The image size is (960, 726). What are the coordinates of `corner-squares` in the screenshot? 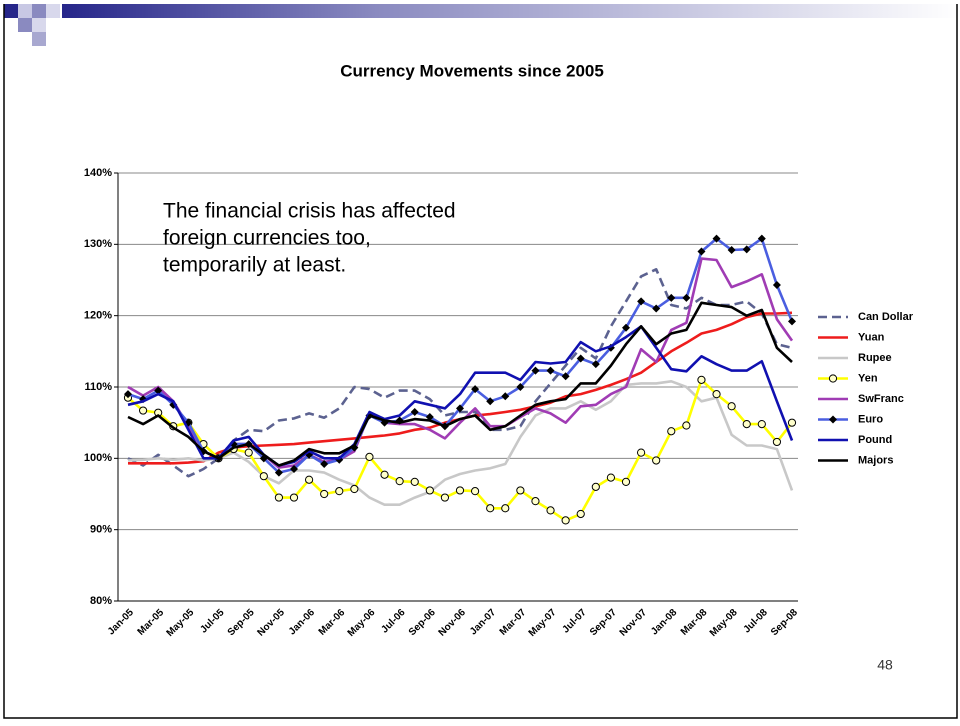 It's located at (32, 25).